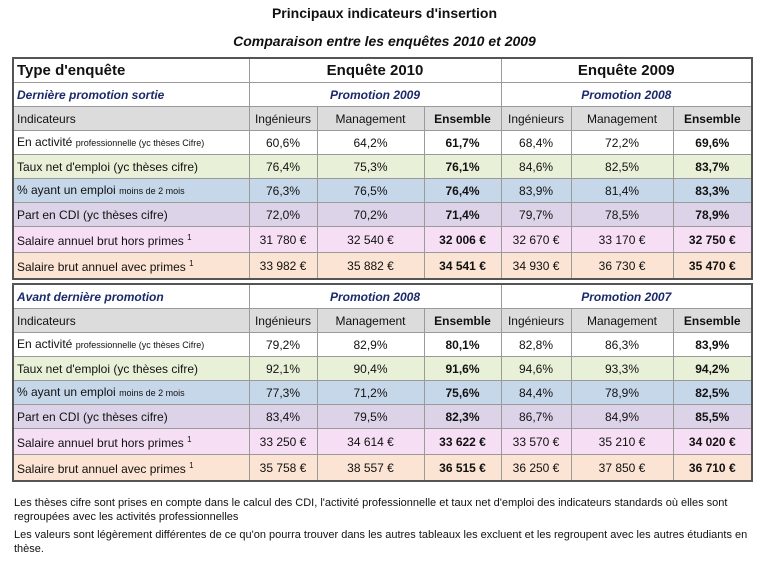 The image size is (769, 571). Describe the element at coordinates (712, 416) in the screenshot. I see `cell-ensemble: 85,5%` at that location.